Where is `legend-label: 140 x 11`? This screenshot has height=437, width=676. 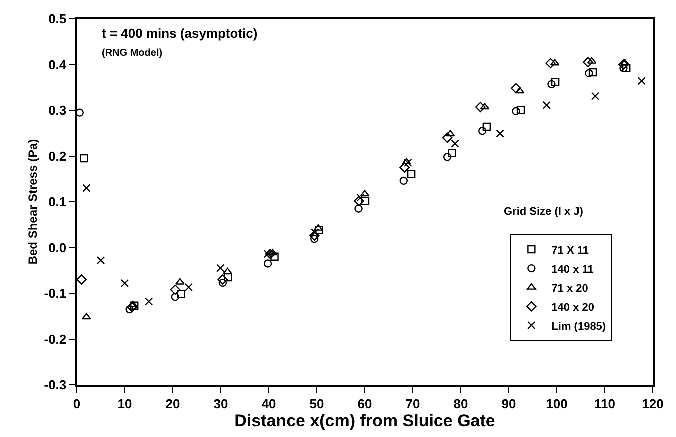 legend-label: 140 x 11 is located at coordinates (573, 270).